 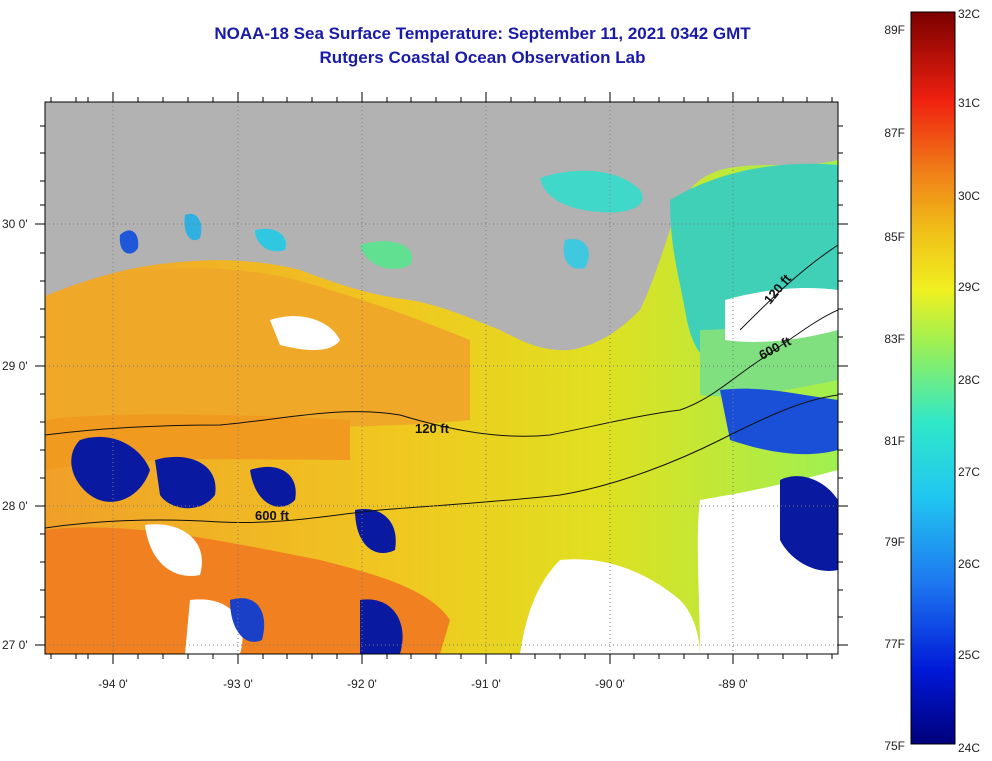 I want to click on c-label: 26C, so click(x=969, y=564).